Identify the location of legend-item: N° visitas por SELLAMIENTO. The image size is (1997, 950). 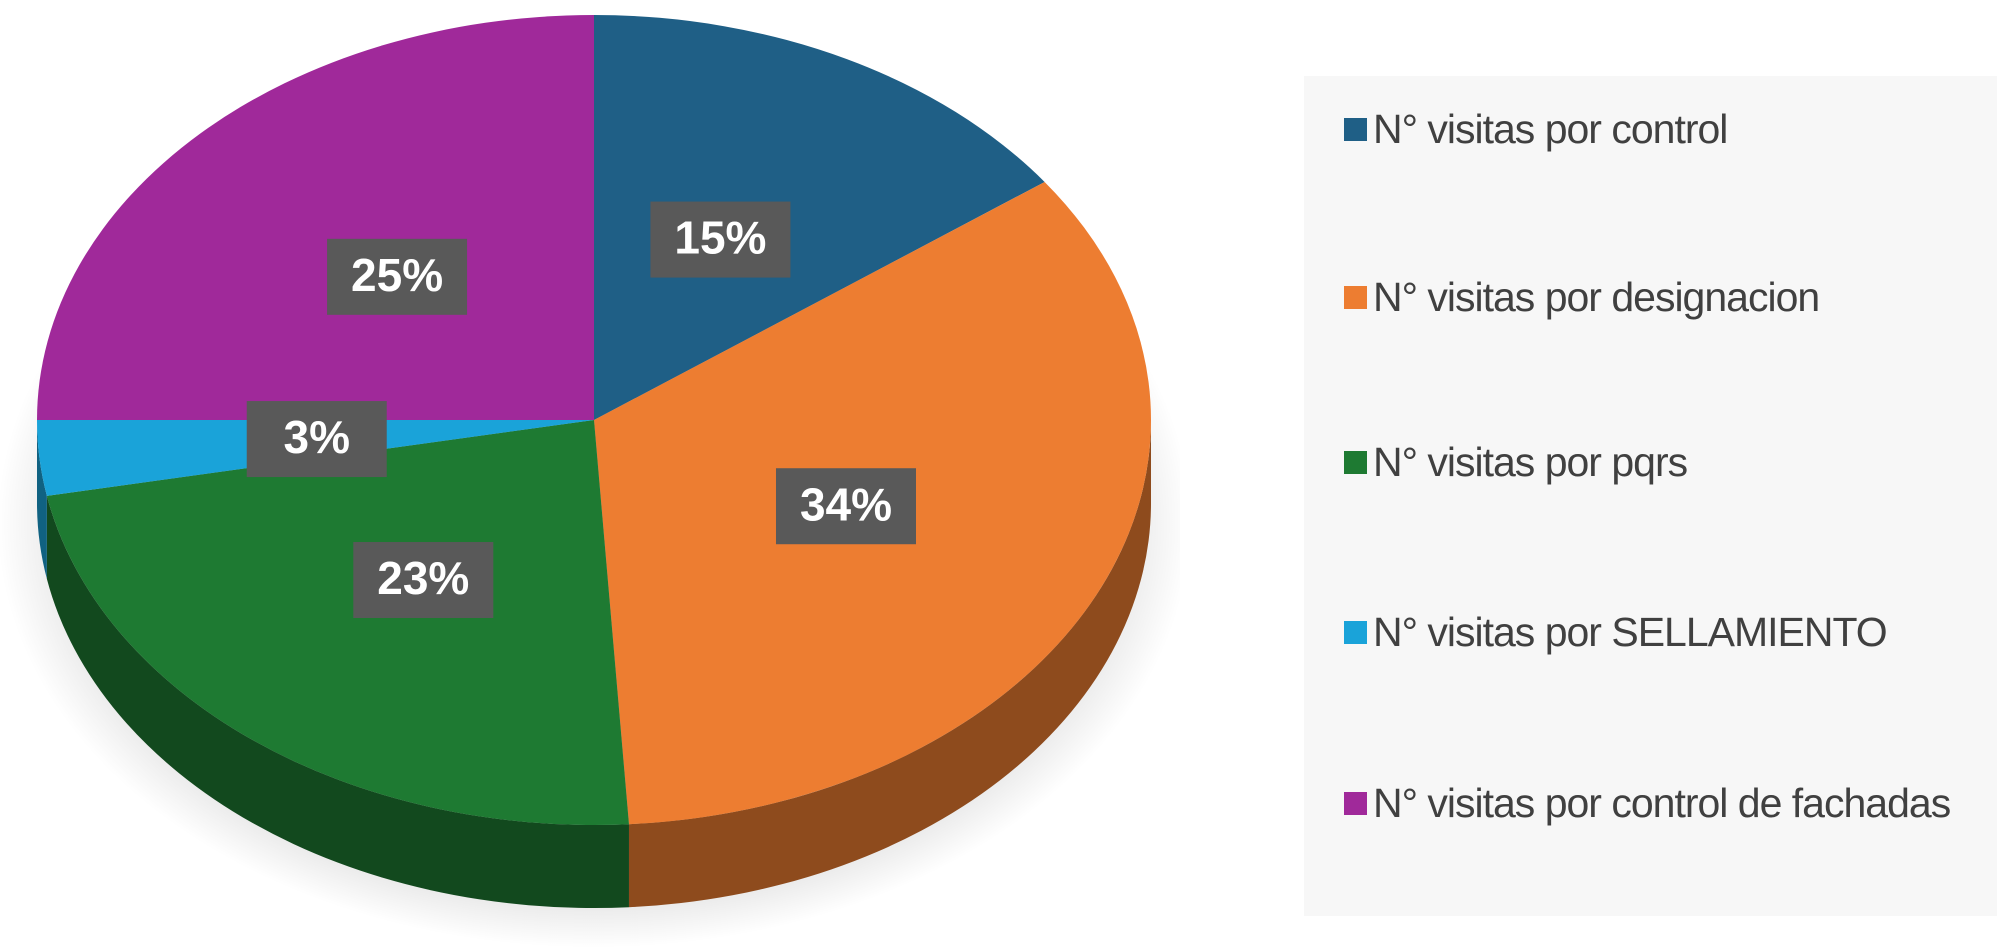
(1664, 632).